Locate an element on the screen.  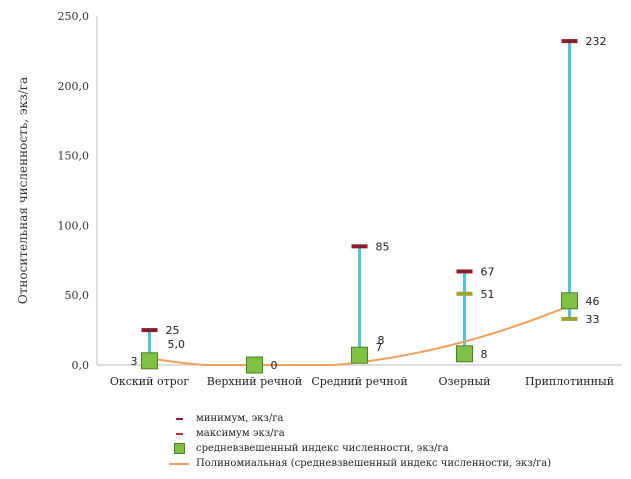
x-category-label: Приплотинный is located at coordinates (569, 381).